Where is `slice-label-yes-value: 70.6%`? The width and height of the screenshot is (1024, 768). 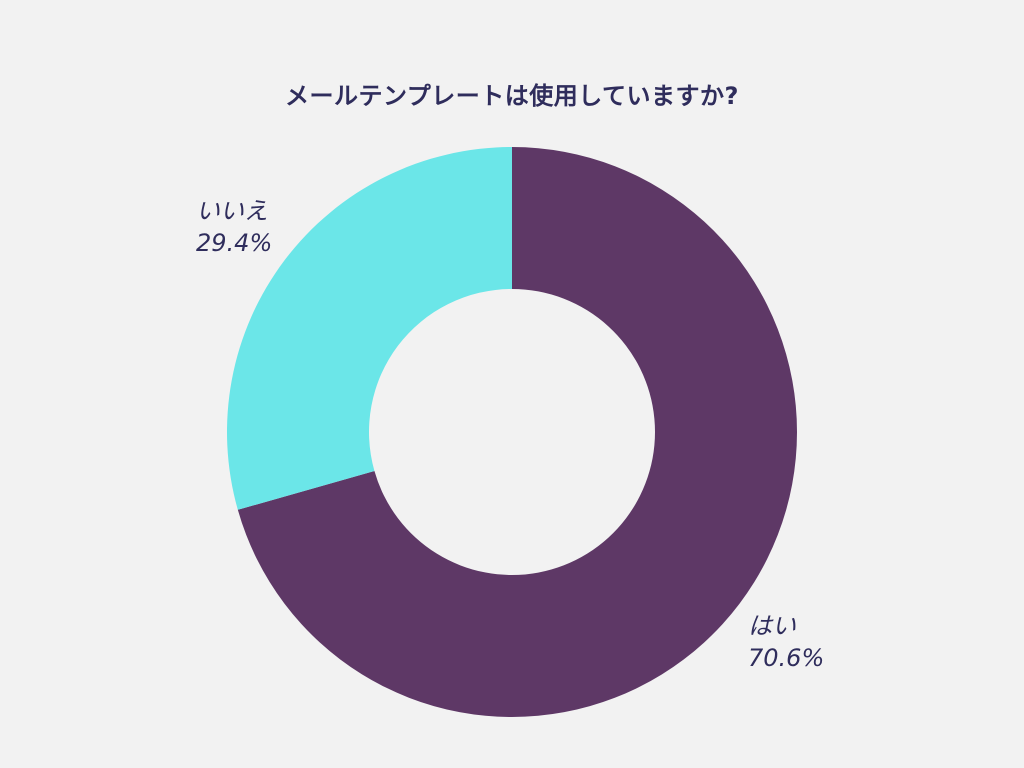
slice-label-yes-value: 70.6% is located at coordinates (786, 658).